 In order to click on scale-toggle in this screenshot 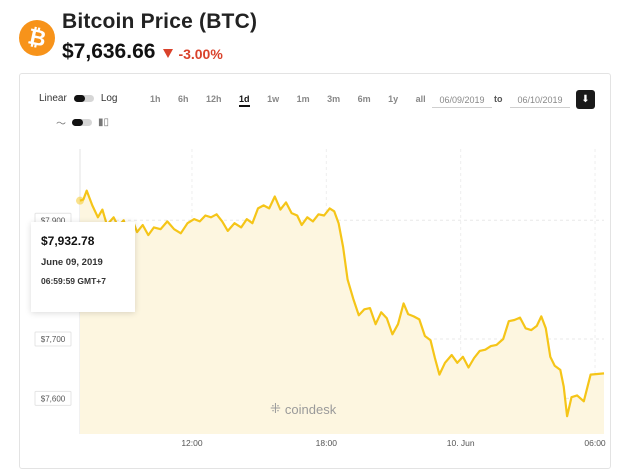, I will do `click(83, 98)`.